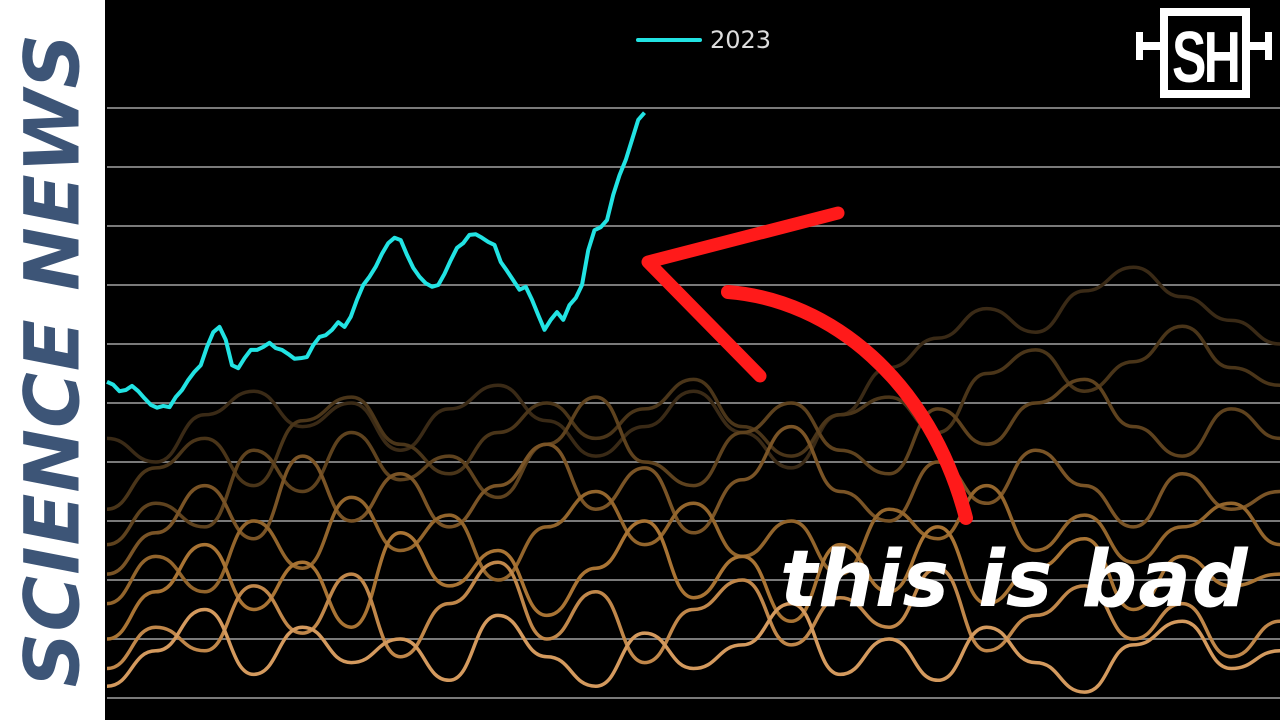 The width and height of the screenshot is (1280, 720). I want to click on brand-strip: SCIENCE NEWS, so click(52, 360).